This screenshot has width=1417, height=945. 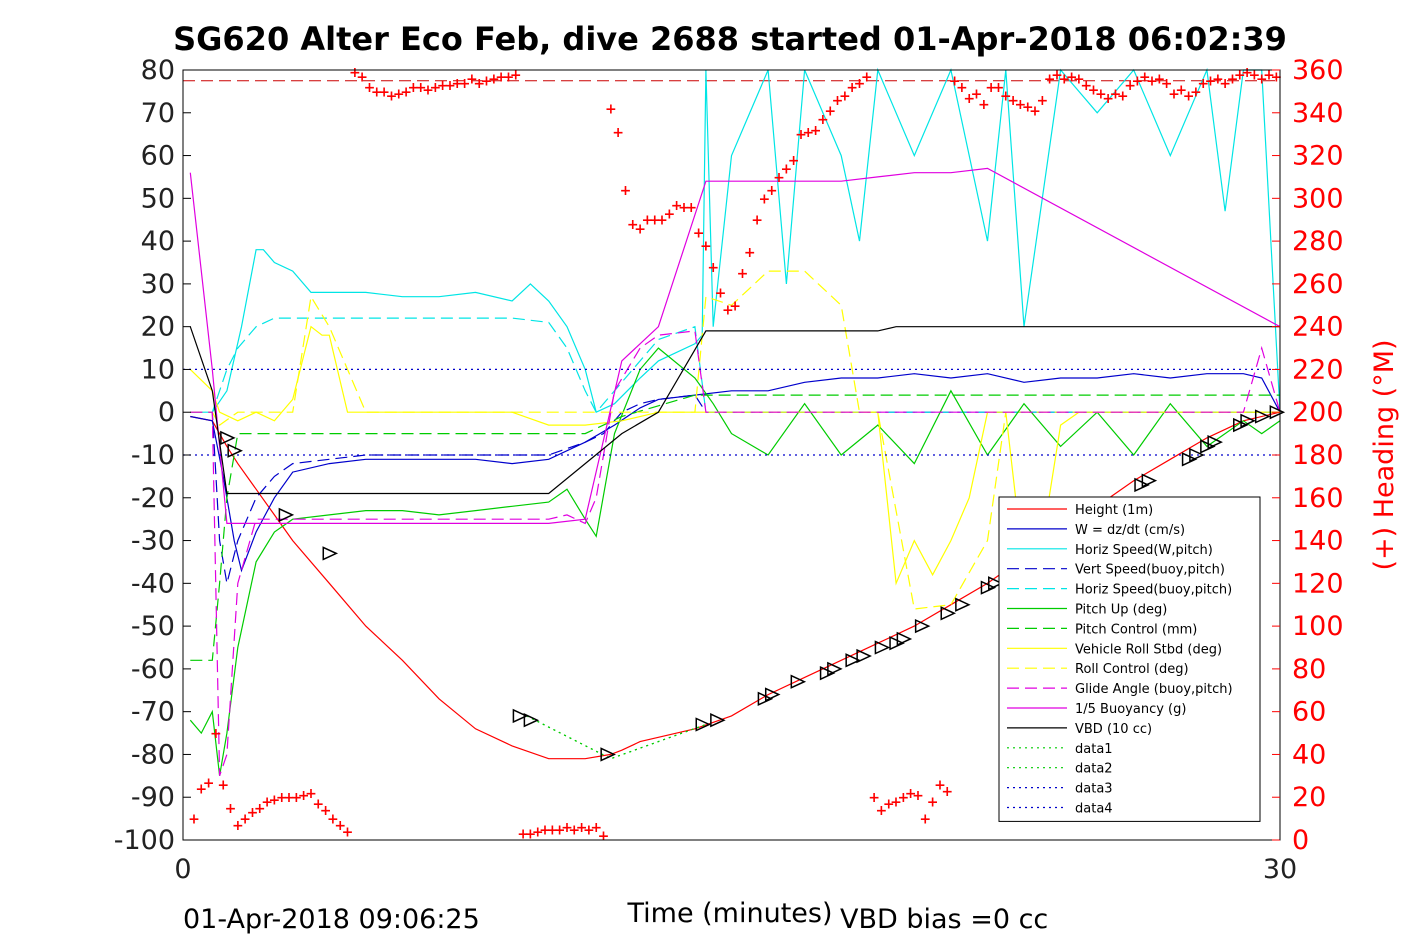 What do you see at coordinates (153, 797) in the screenshot?
I see `y-tick-label: -90` at bounding box center [153, 797].